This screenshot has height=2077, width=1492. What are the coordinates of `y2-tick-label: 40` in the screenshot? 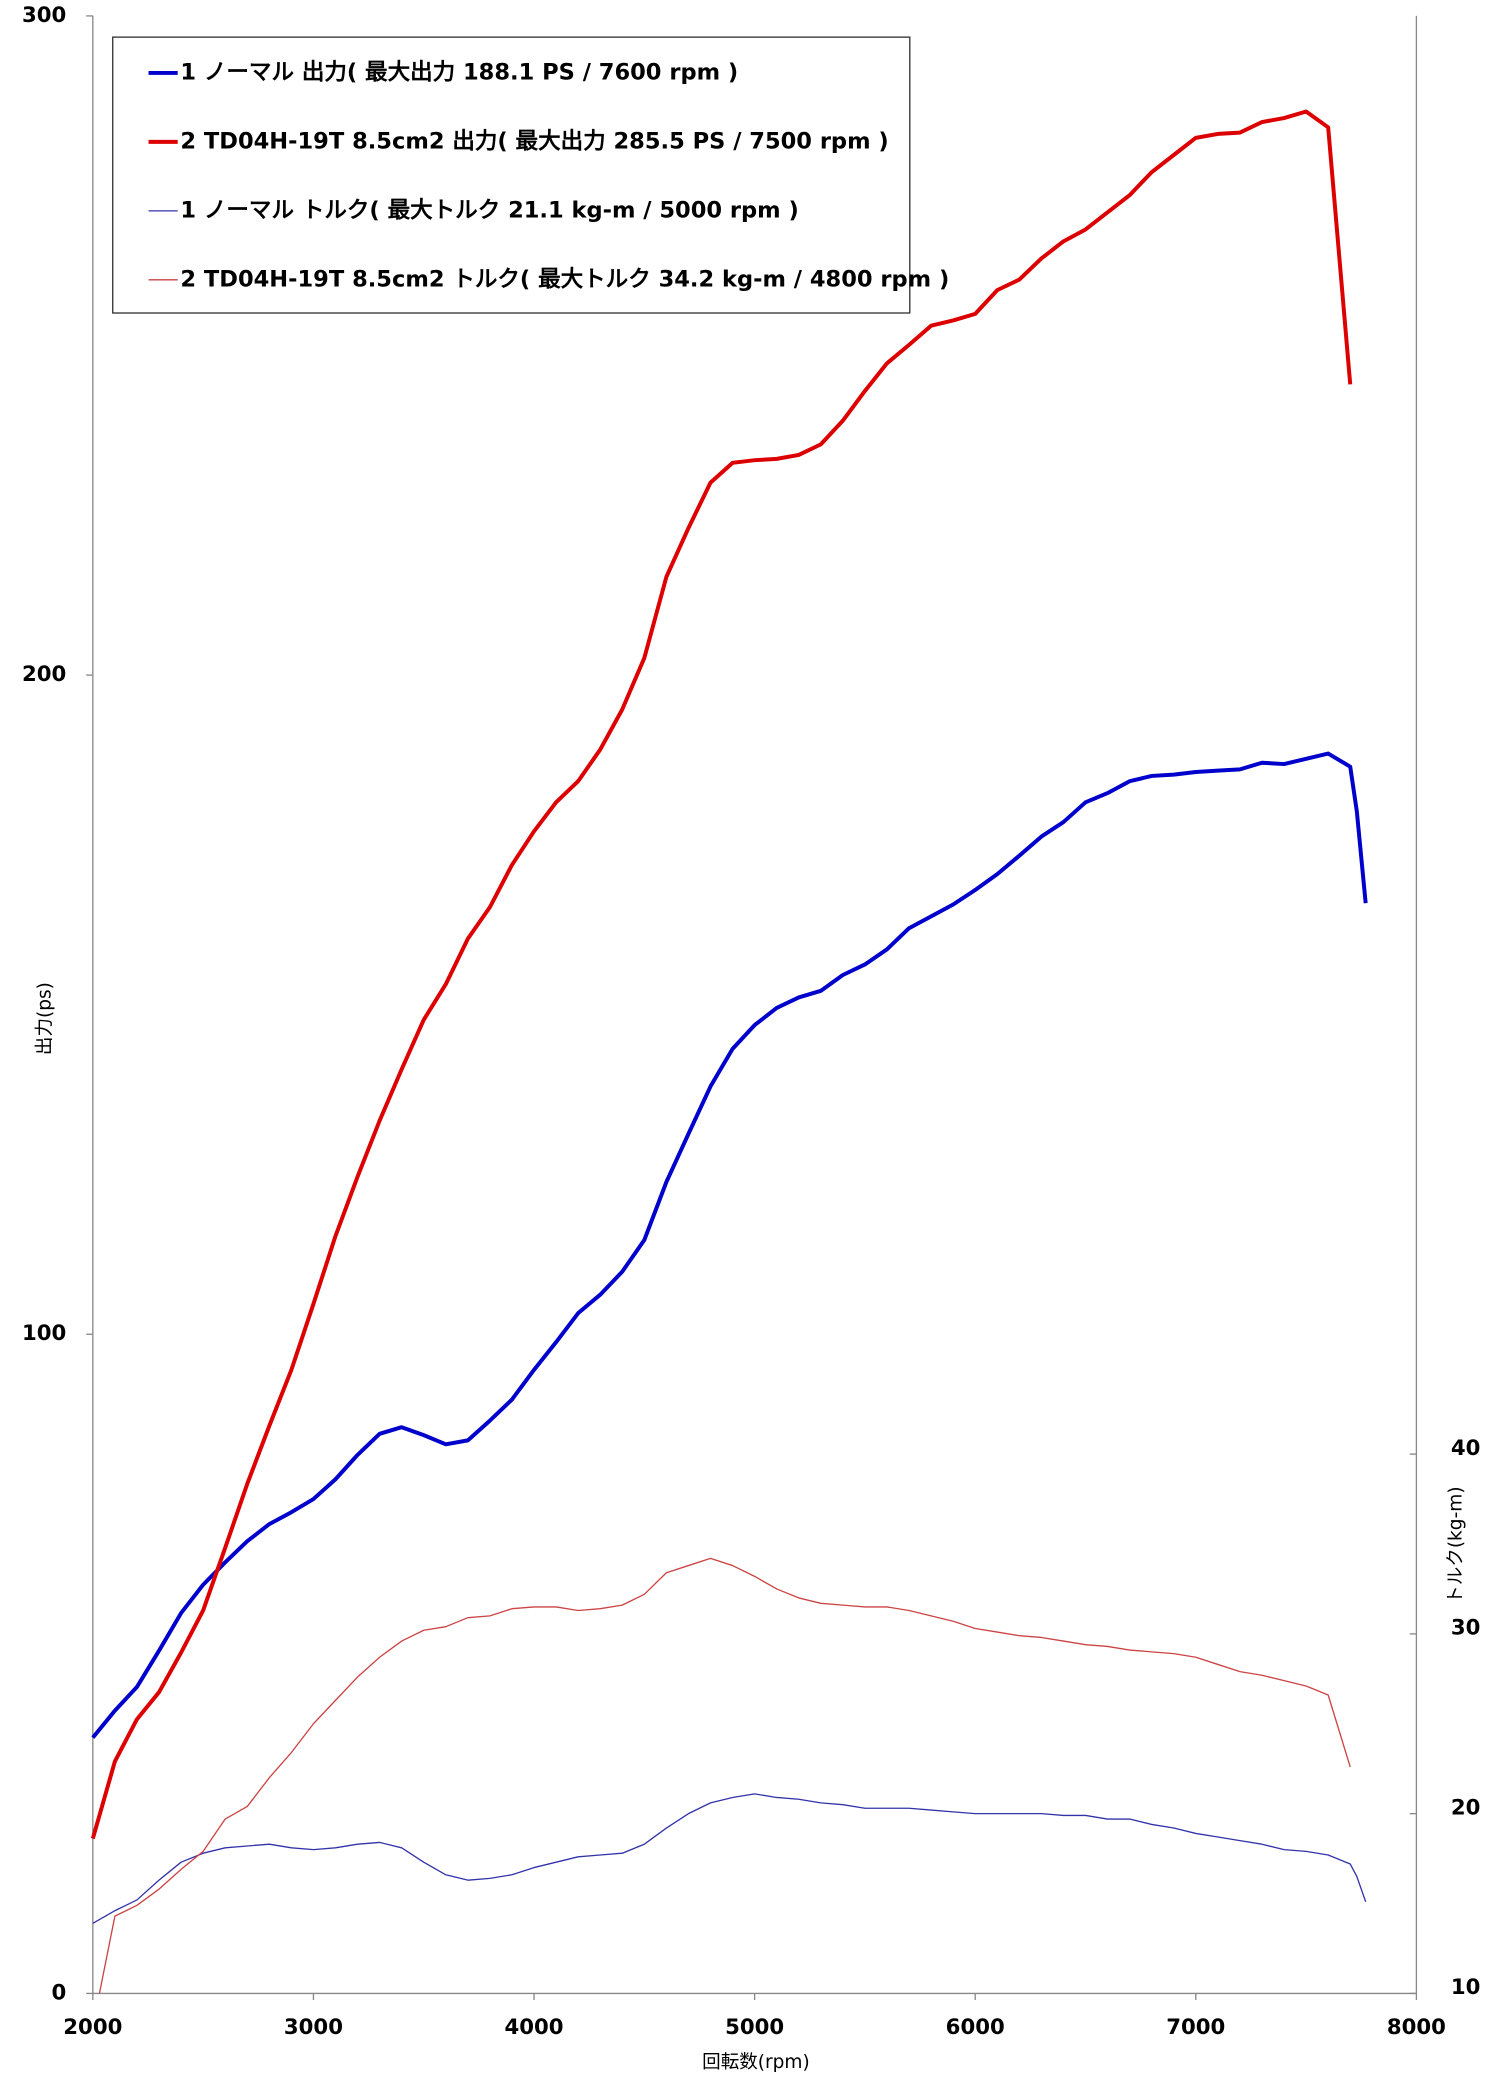 It's located at (1466, 1448).